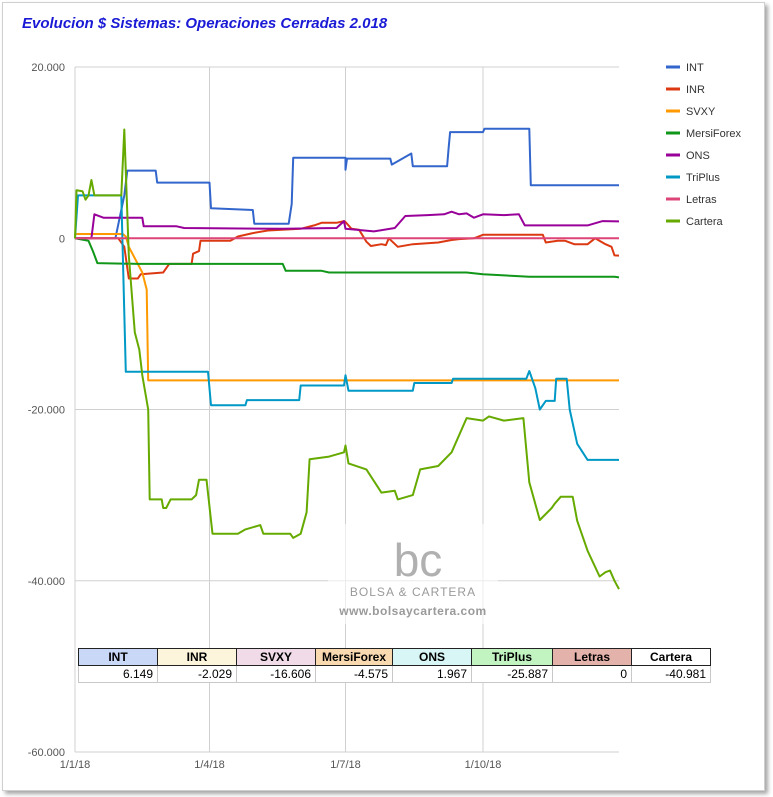  I want to click on summary-header-cell: ONS, so click(432, 657).